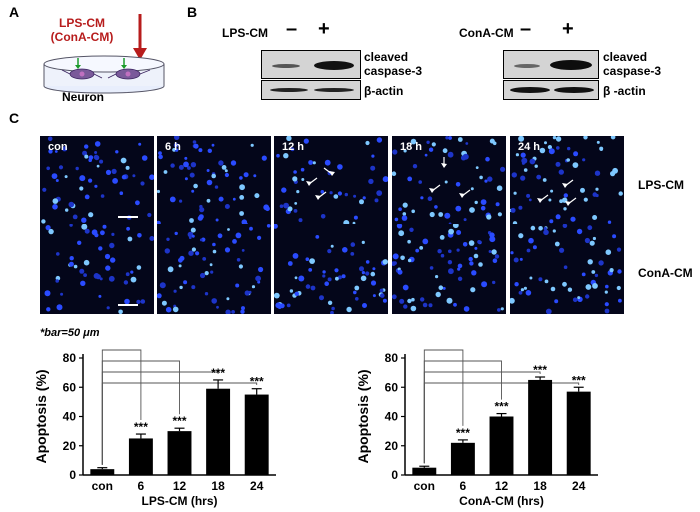  What do you see at coordinates (384, 91) in the screenshot?
I see `blot-left-actin-label: β-actin` at bounding box center [384, 91].